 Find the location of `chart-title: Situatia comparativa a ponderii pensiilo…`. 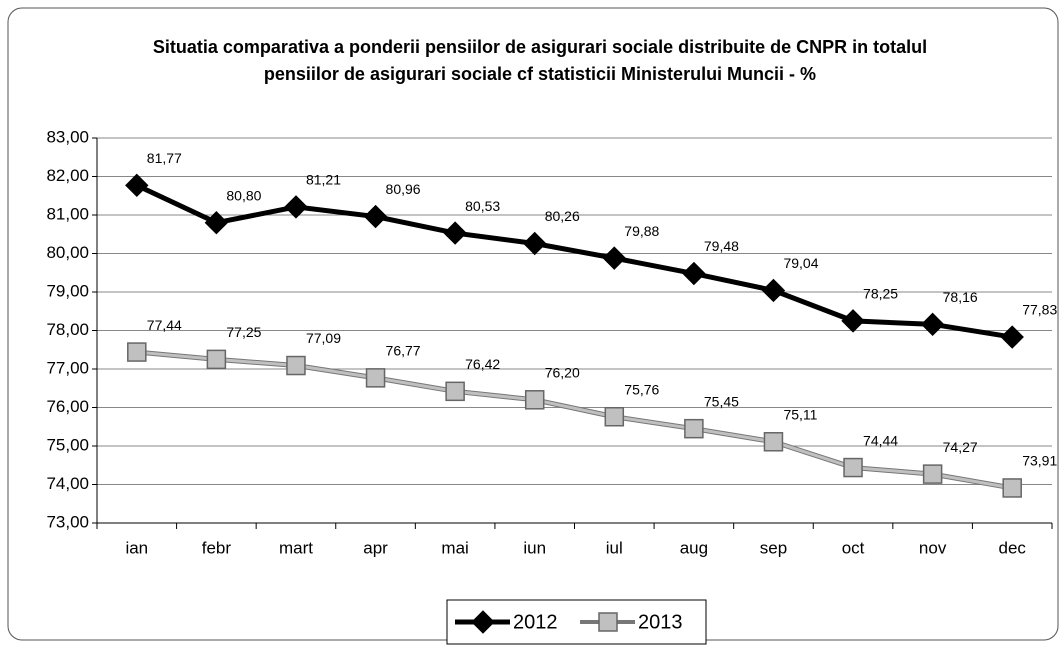

chart-title: Situatia comparativa a ponderii pensiilo… is located at coordinates (540, 60).